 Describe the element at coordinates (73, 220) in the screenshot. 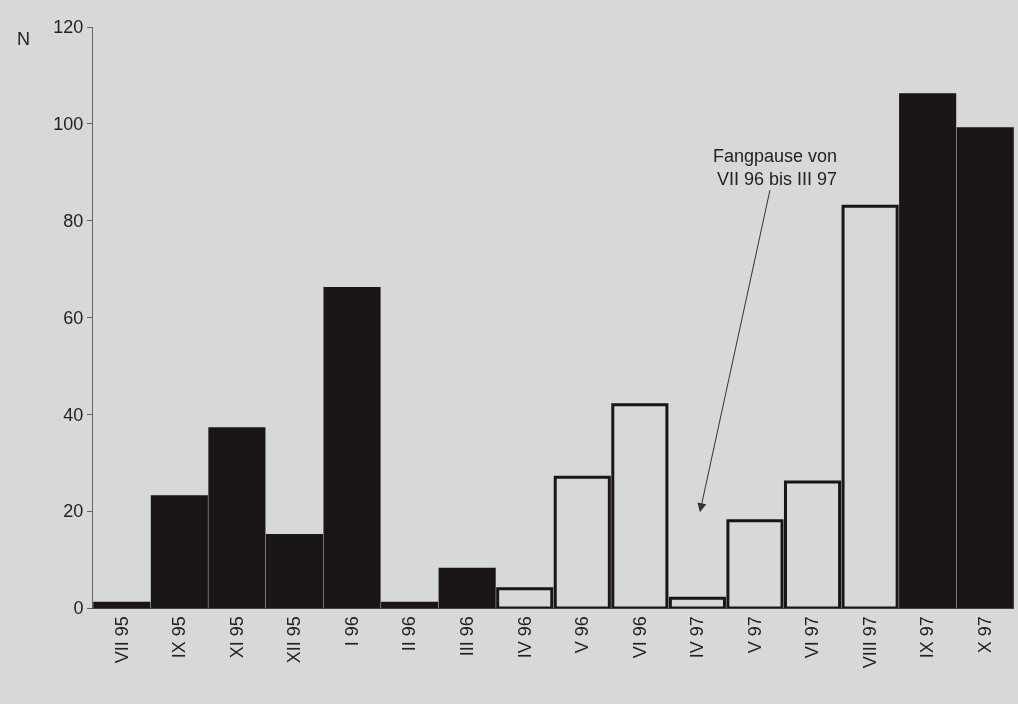

I see `y-tick-label: 80` at that location.